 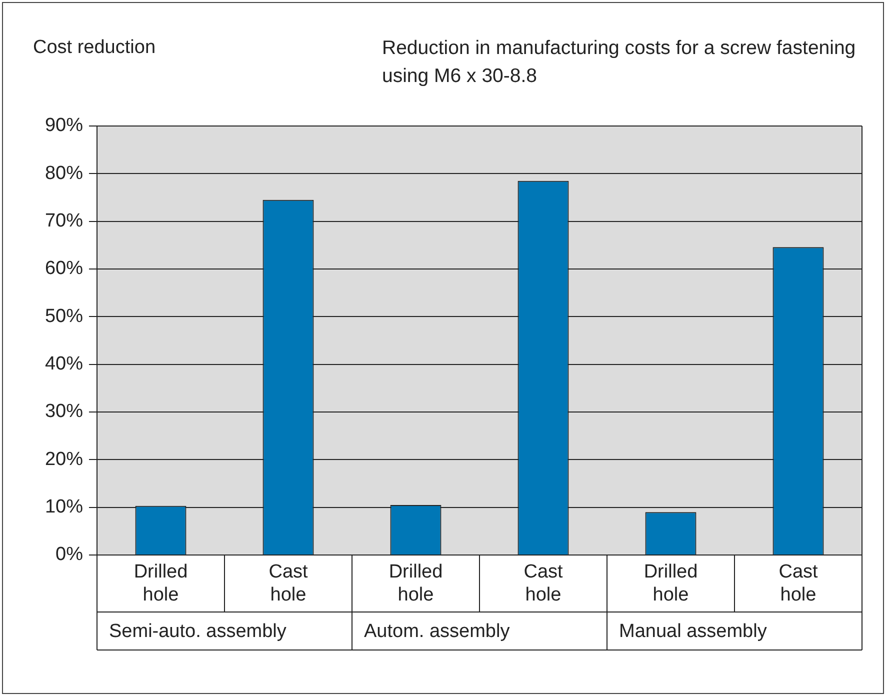 I want to click on y-tick-label: 50%, so click(x=64, y=316).